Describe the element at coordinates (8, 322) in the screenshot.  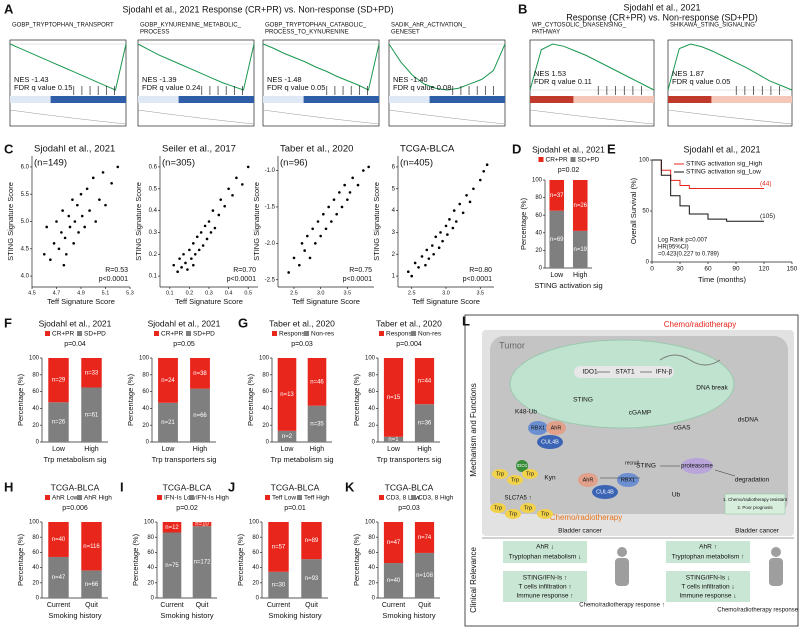
I see `panel-letter: F` at that location.